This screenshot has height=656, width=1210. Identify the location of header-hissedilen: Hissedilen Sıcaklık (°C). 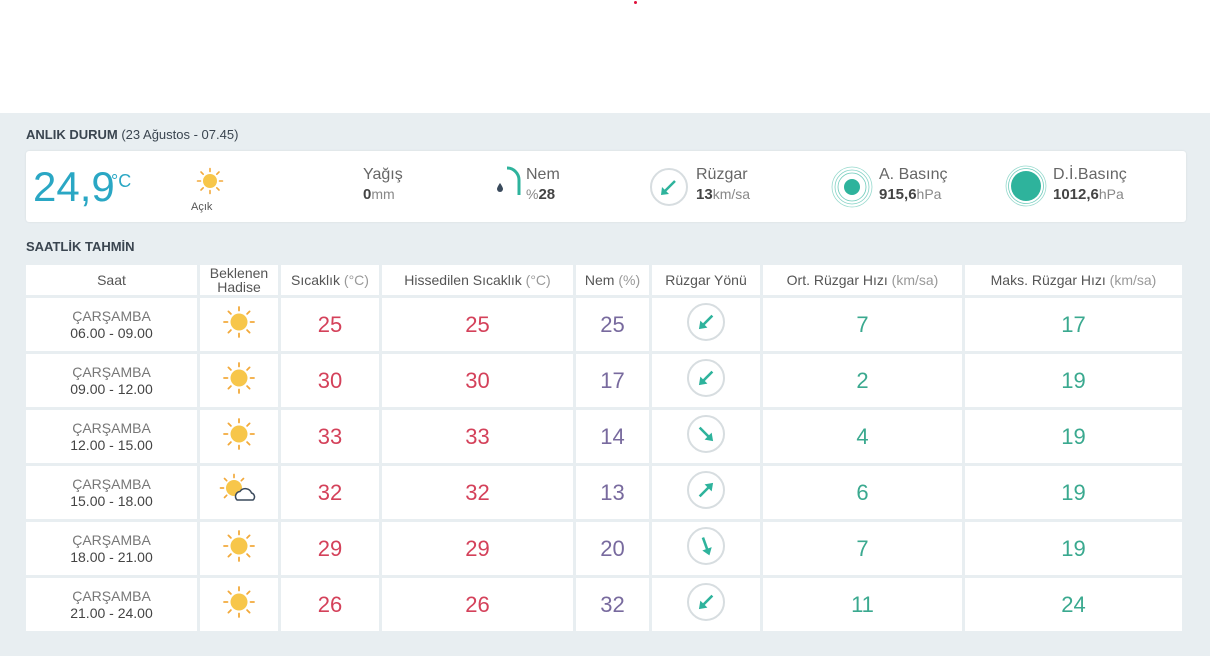
(477, 280).